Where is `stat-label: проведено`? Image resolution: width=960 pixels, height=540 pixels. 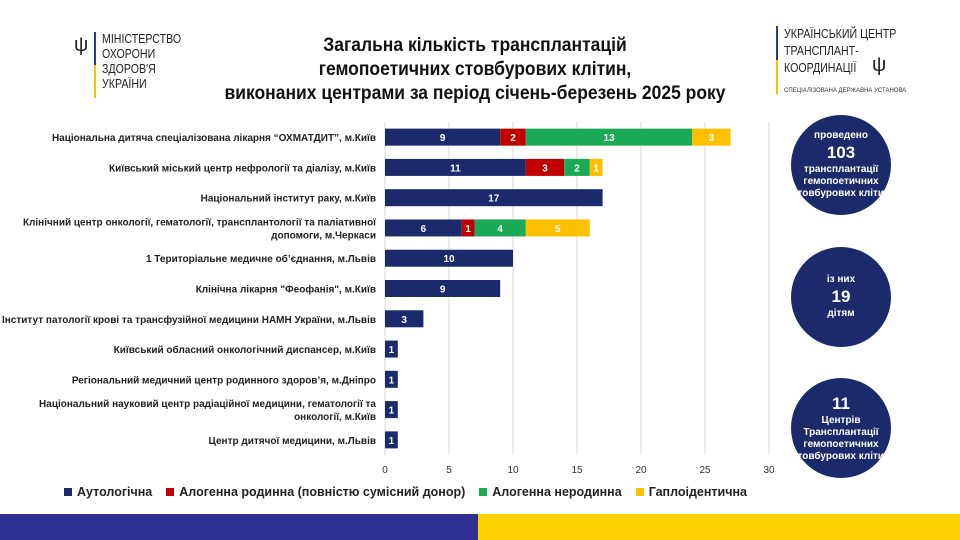 stat-label: проведено is located at coordinates (841, 135).